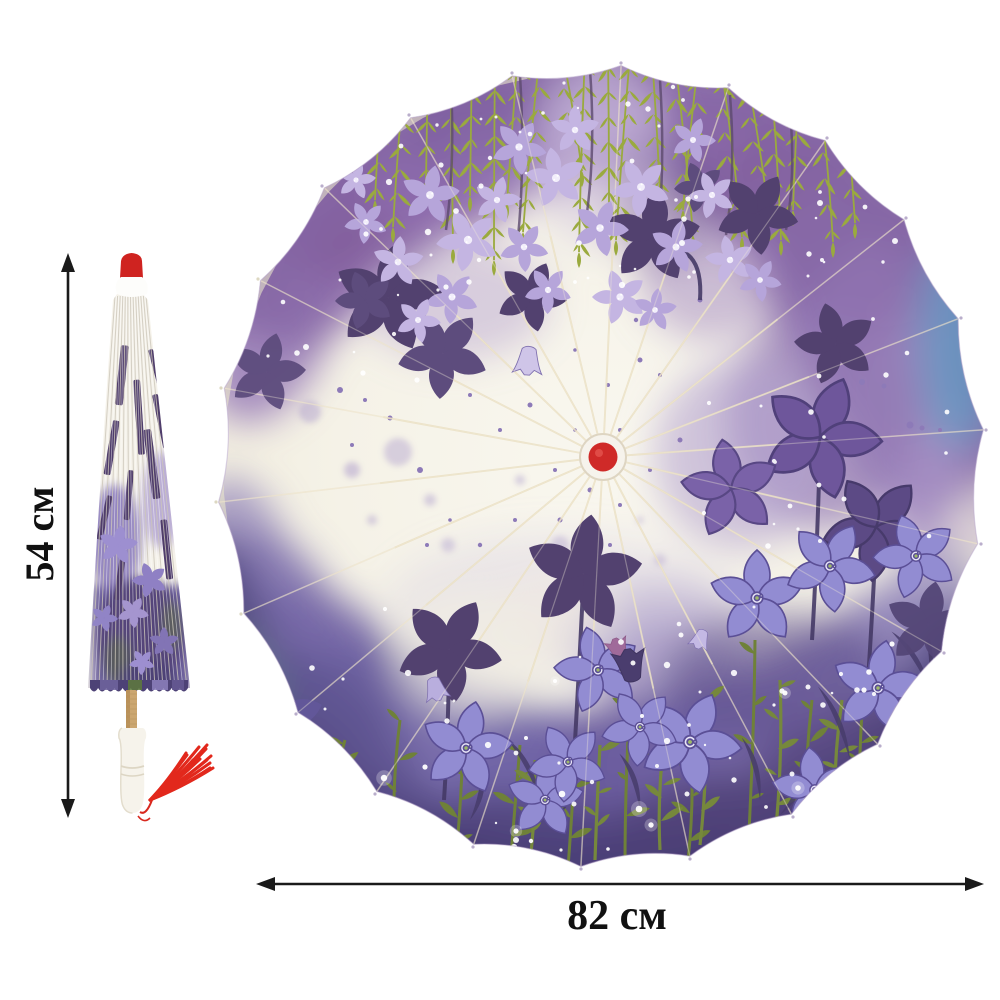 Image resolution: width=1000 pixels, height=1000 pixels. Describe the element at coordinates (39, 534) in the screenshot. I see `svg-text: 54 см` at that location.